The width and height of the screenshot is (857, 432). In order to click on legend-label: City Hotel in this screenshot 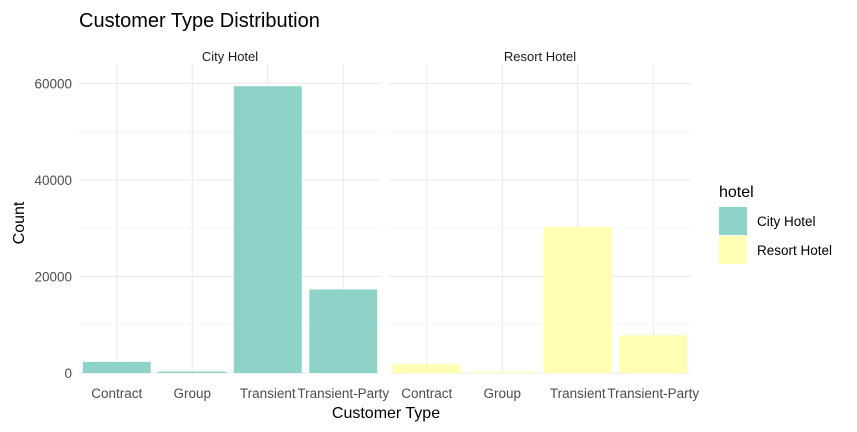, I will do `click(786, 221)`.